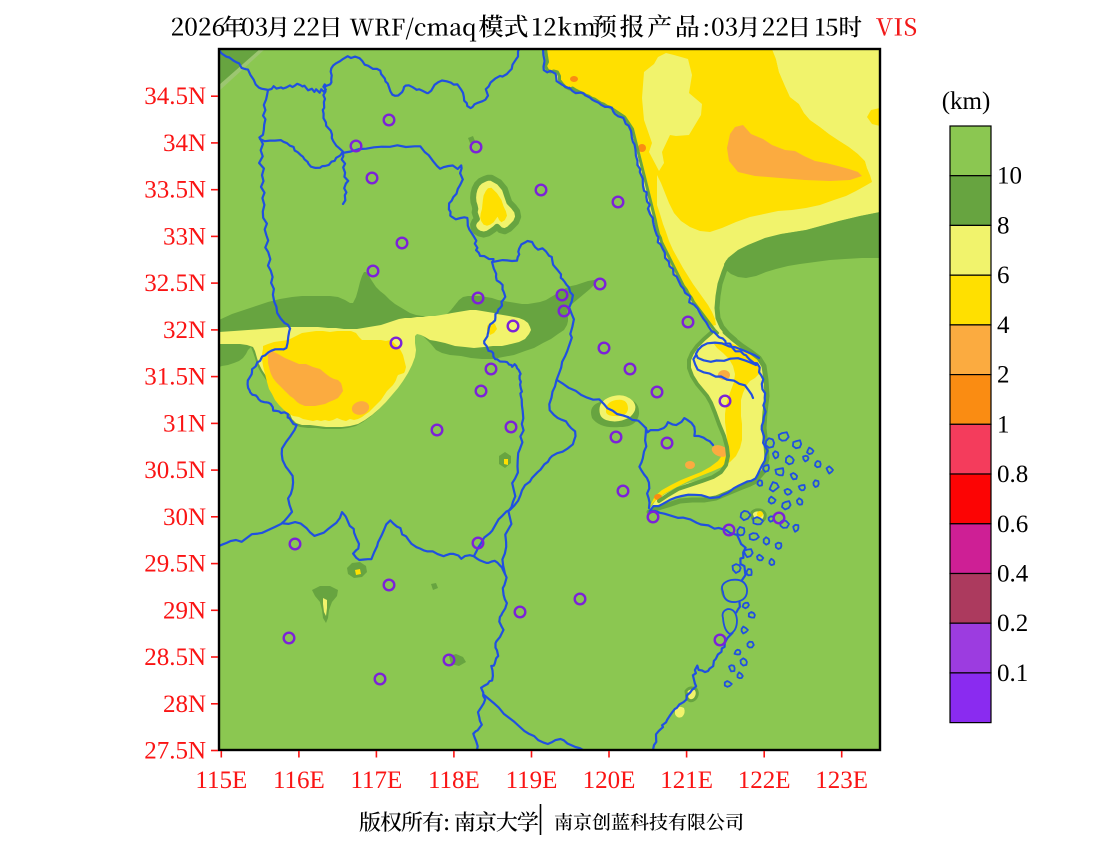  I want to click on svg-text: 33N, so click(184, 236).